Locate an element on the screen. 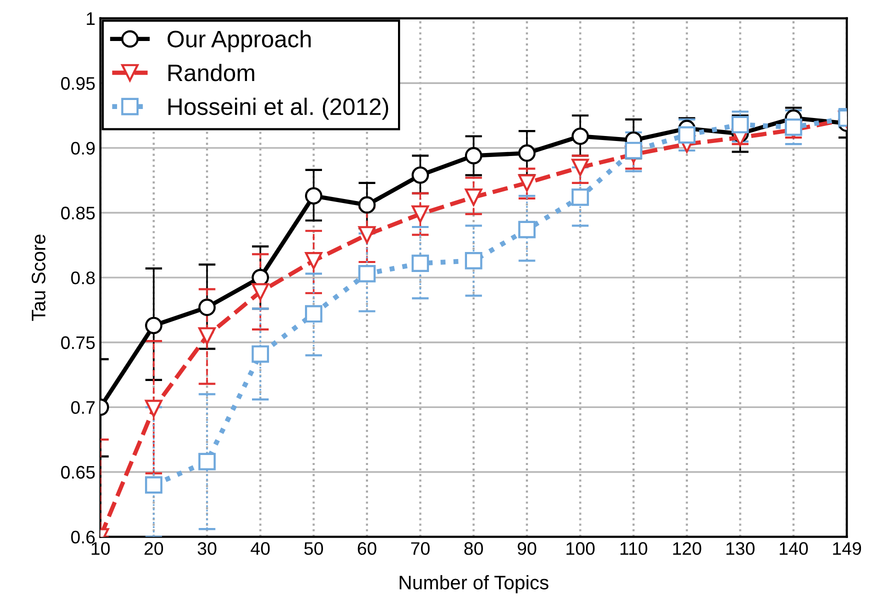 The height and width of the screenshot is (610, 873). y-tick-label: 0.6 is located at coordinates (83, 537).